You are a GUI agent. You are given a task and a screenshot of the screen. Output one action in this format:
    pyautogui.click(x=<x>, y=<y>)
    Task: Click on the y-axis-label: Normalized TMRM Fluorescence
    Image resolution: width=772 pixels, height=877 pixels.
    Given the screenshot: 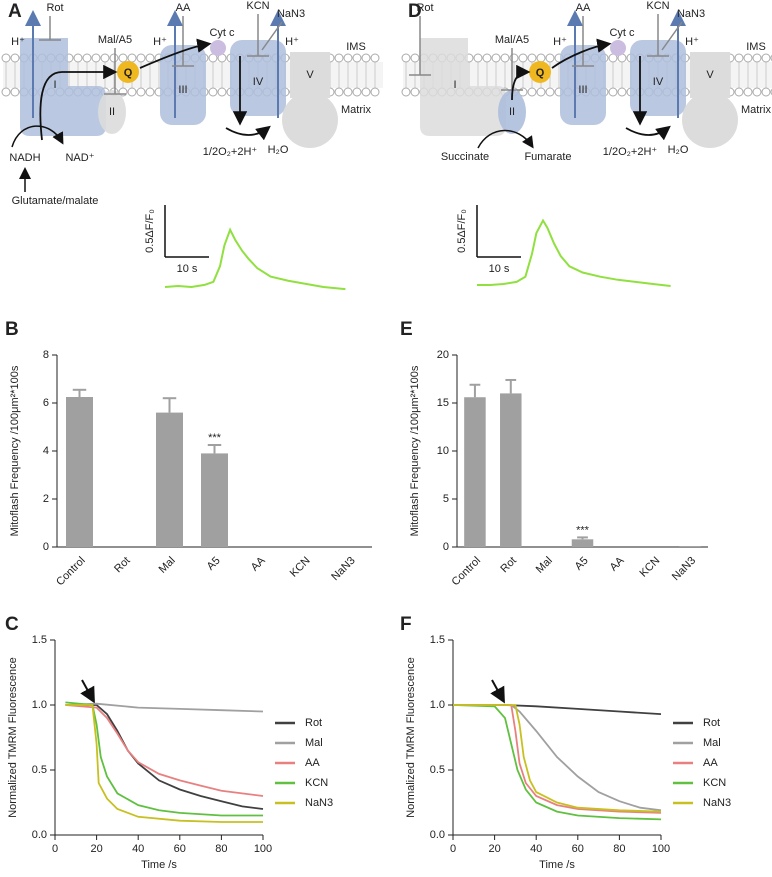 What is the action you would take?
    pyautogui.click(x=13, y=737)
    